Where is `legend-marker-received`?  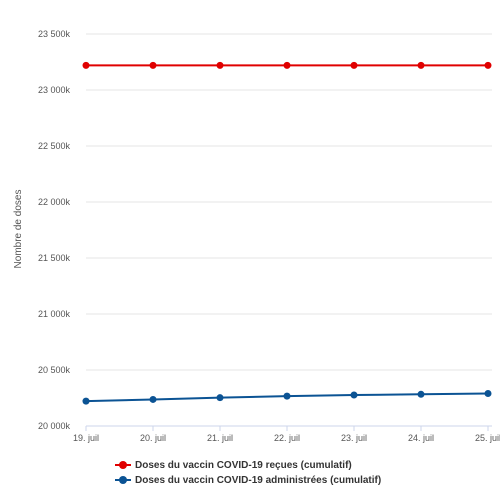
legend-marker-received is located at coordinates (123, 465).